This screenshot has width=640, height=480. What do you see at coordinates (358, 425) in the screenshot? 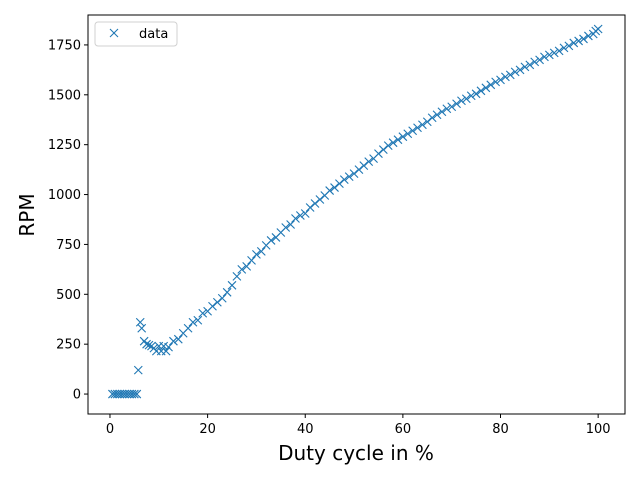
I see `x-axis: 0 20 40 60 80 100` at bounding box center [358, 425].